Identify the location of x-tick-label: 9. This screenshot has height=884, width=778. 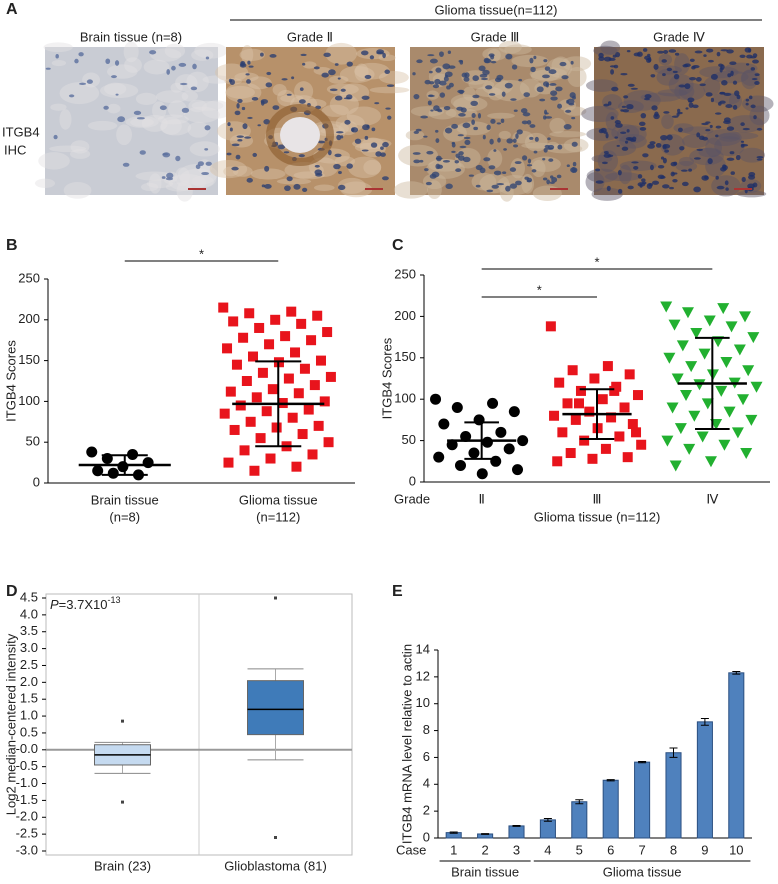
(704, 849).